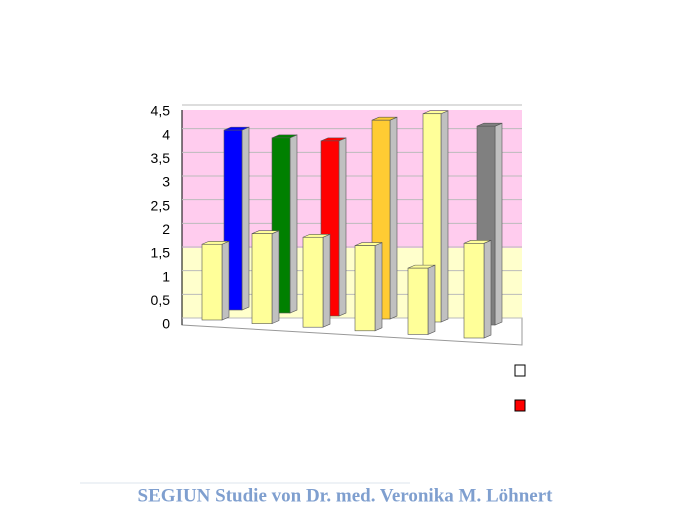 This screenshot has width=692, height=522. Describe the element at coordinates (166, 276) in the screenshot. I see `y-tick-label: 1` at that location.